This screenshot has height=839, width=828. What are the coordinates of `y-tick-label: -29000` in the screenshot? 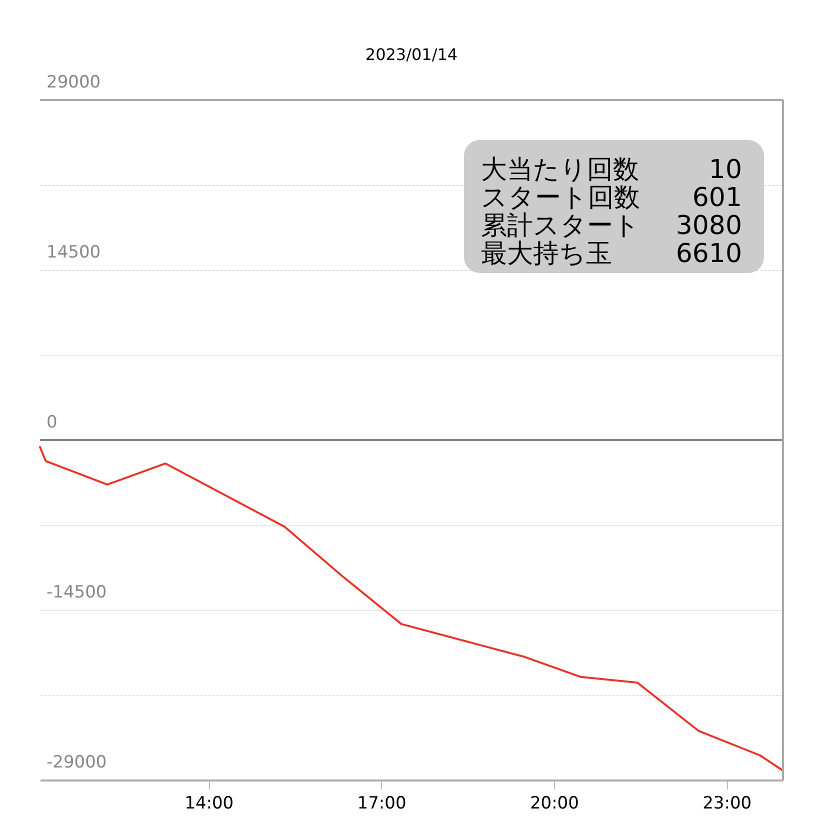 It's located at (76, 762).